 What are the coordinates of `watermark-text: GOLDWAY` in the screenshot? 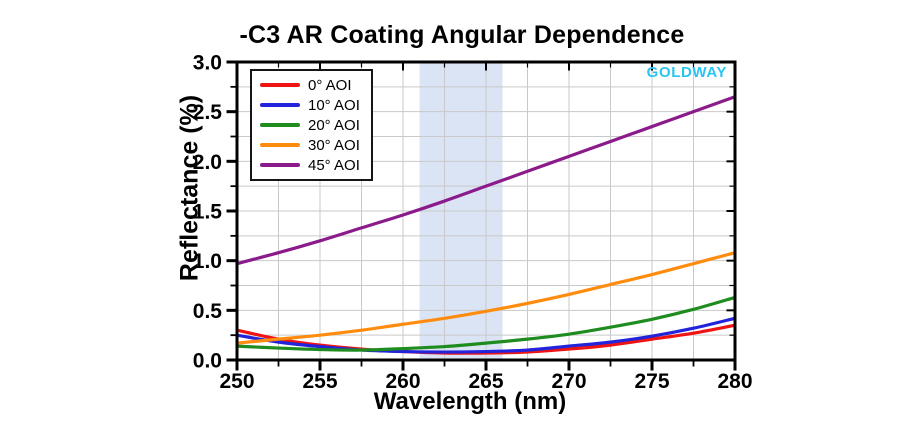 It's located at (686, 72).